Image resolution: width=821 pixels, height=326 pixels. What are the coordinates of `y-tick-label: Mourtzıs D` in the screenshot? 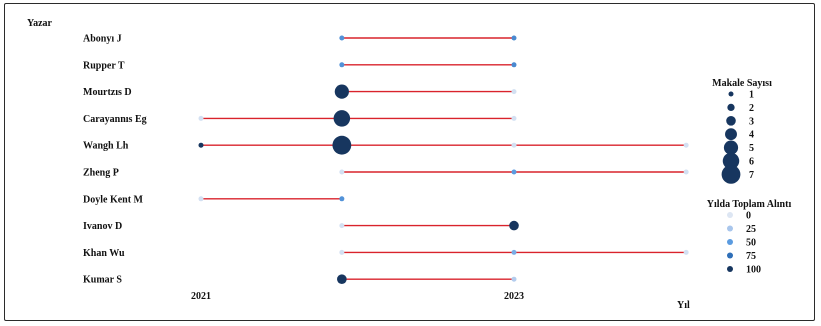 It's located at (107, 92).